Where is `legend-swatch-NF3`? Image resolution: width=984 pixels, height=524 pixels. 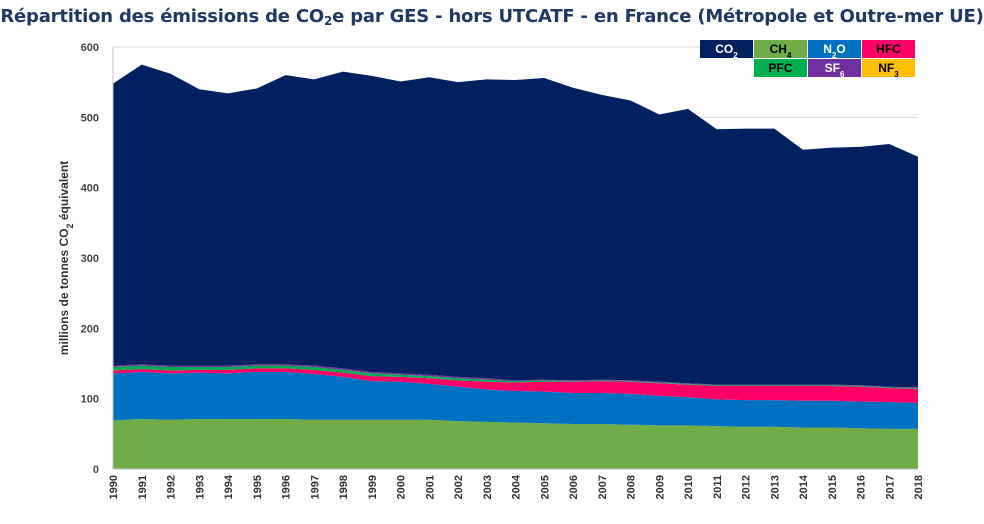 legend-swatch-NF3 is located at coordinates (888, 68).